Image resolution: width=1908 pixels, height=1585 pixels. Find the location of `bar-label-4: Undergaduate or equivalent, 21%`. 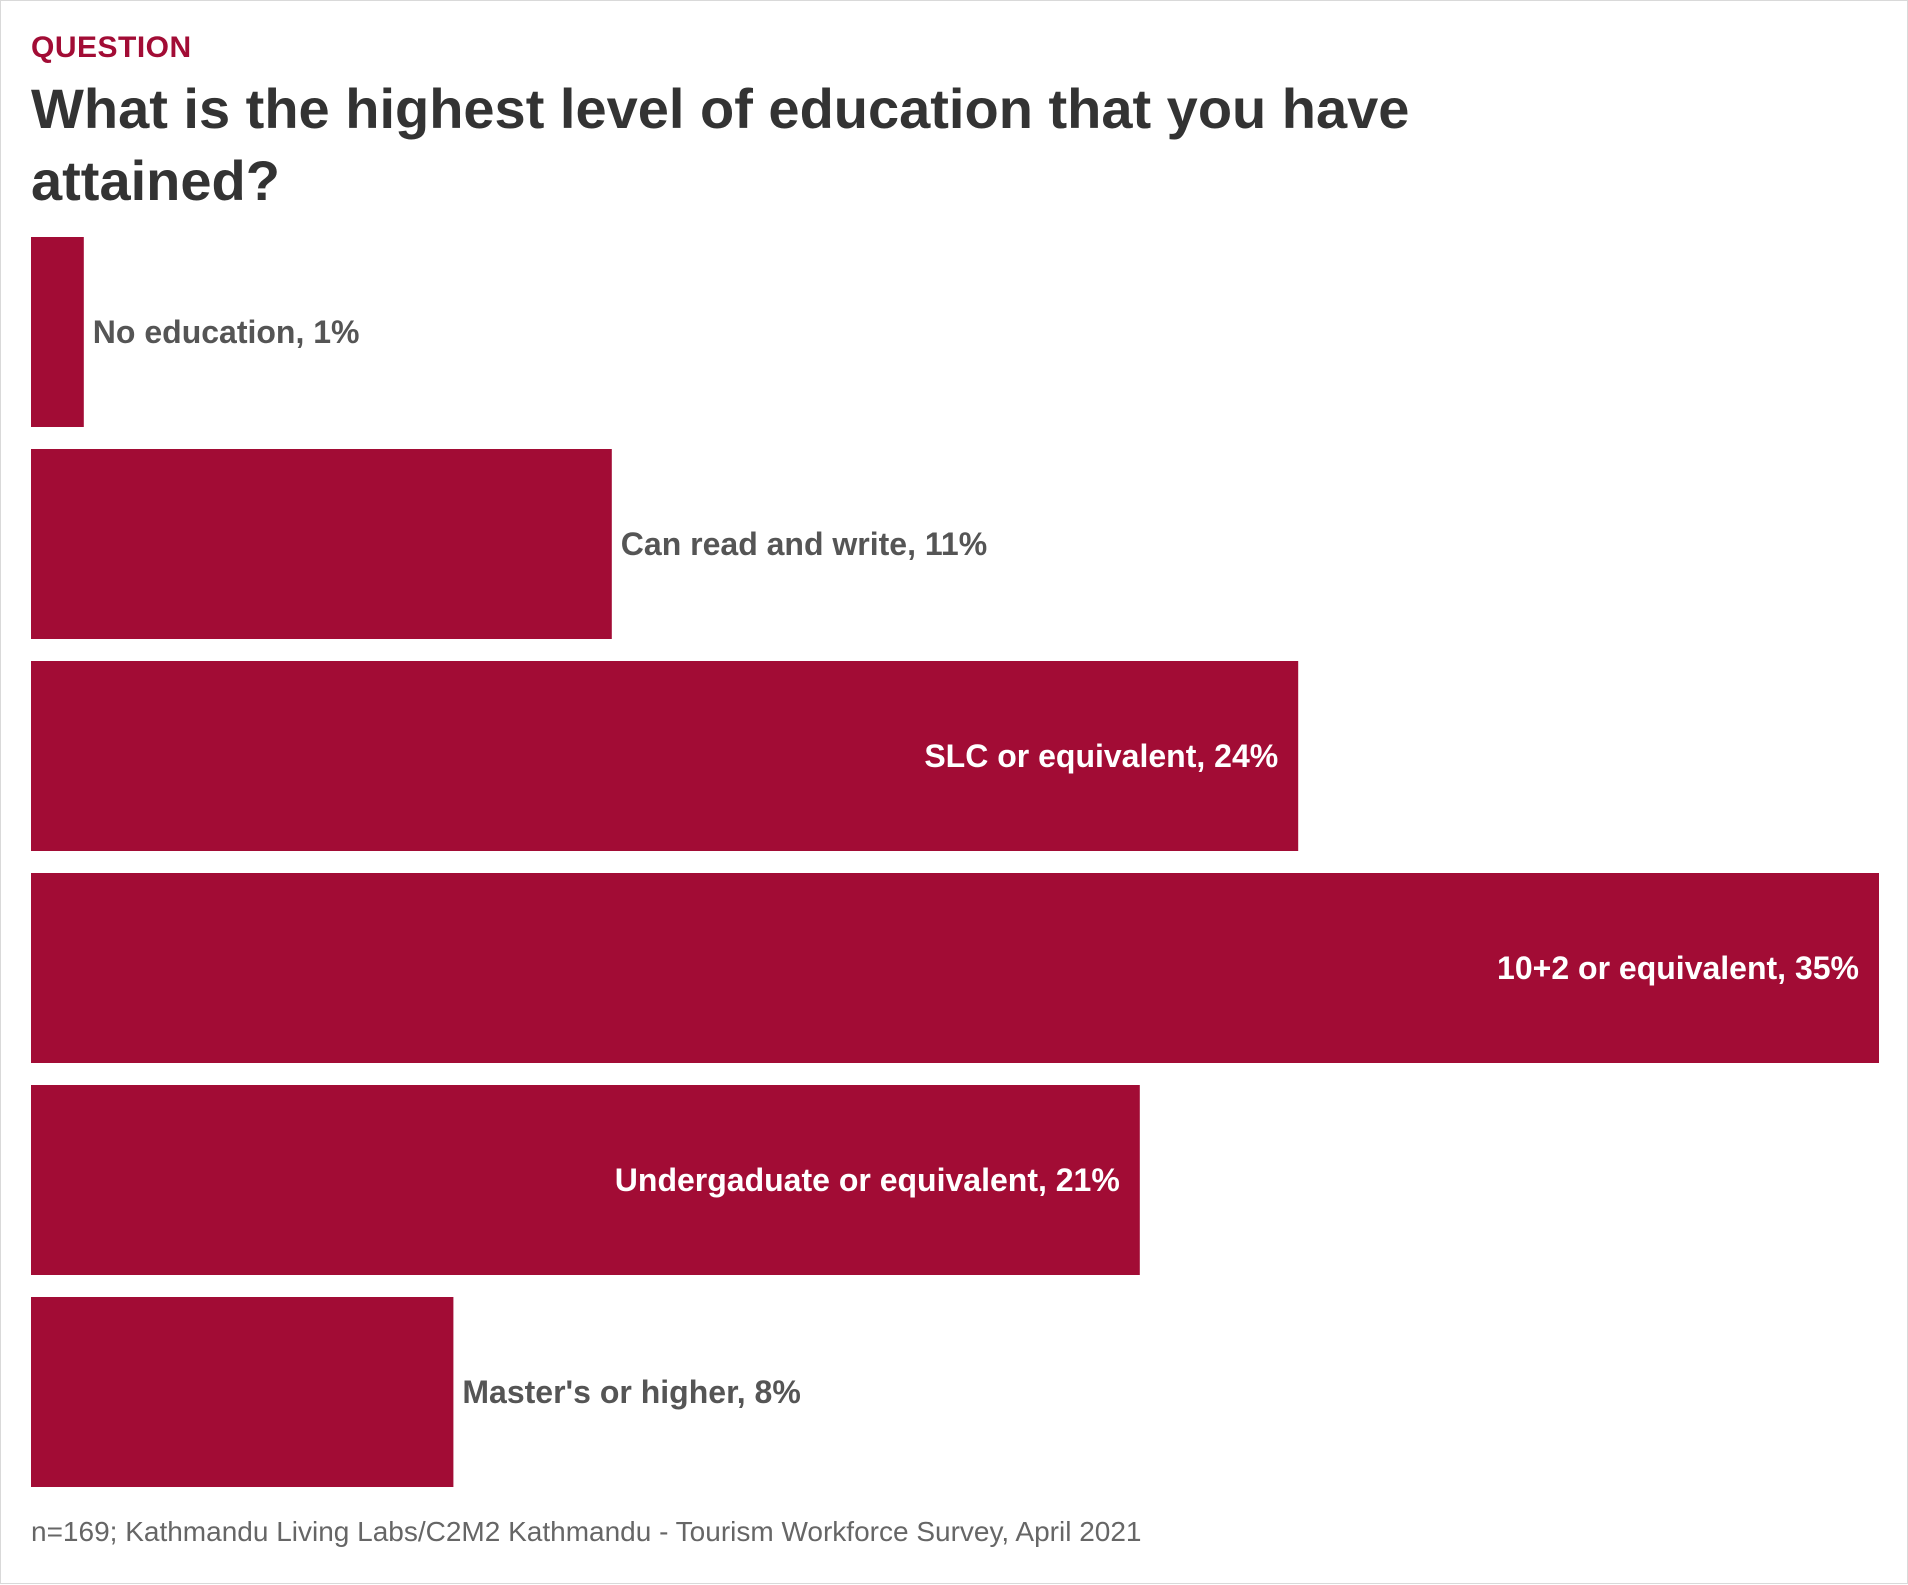

bar-label-4: Undergaduate or equivalent, 21% is located at coordinates (867, 1180).